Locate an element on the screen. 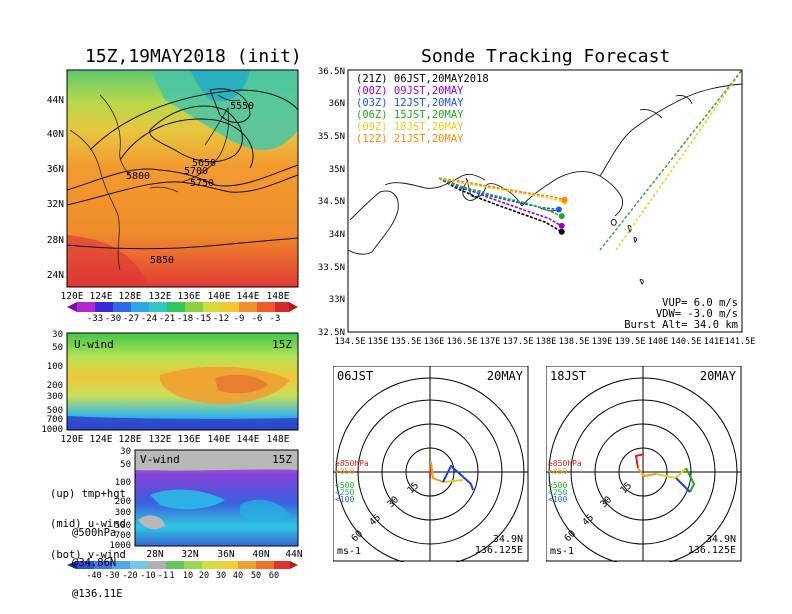  colorbar-tick: 50 is located at coordinates (256, 576).